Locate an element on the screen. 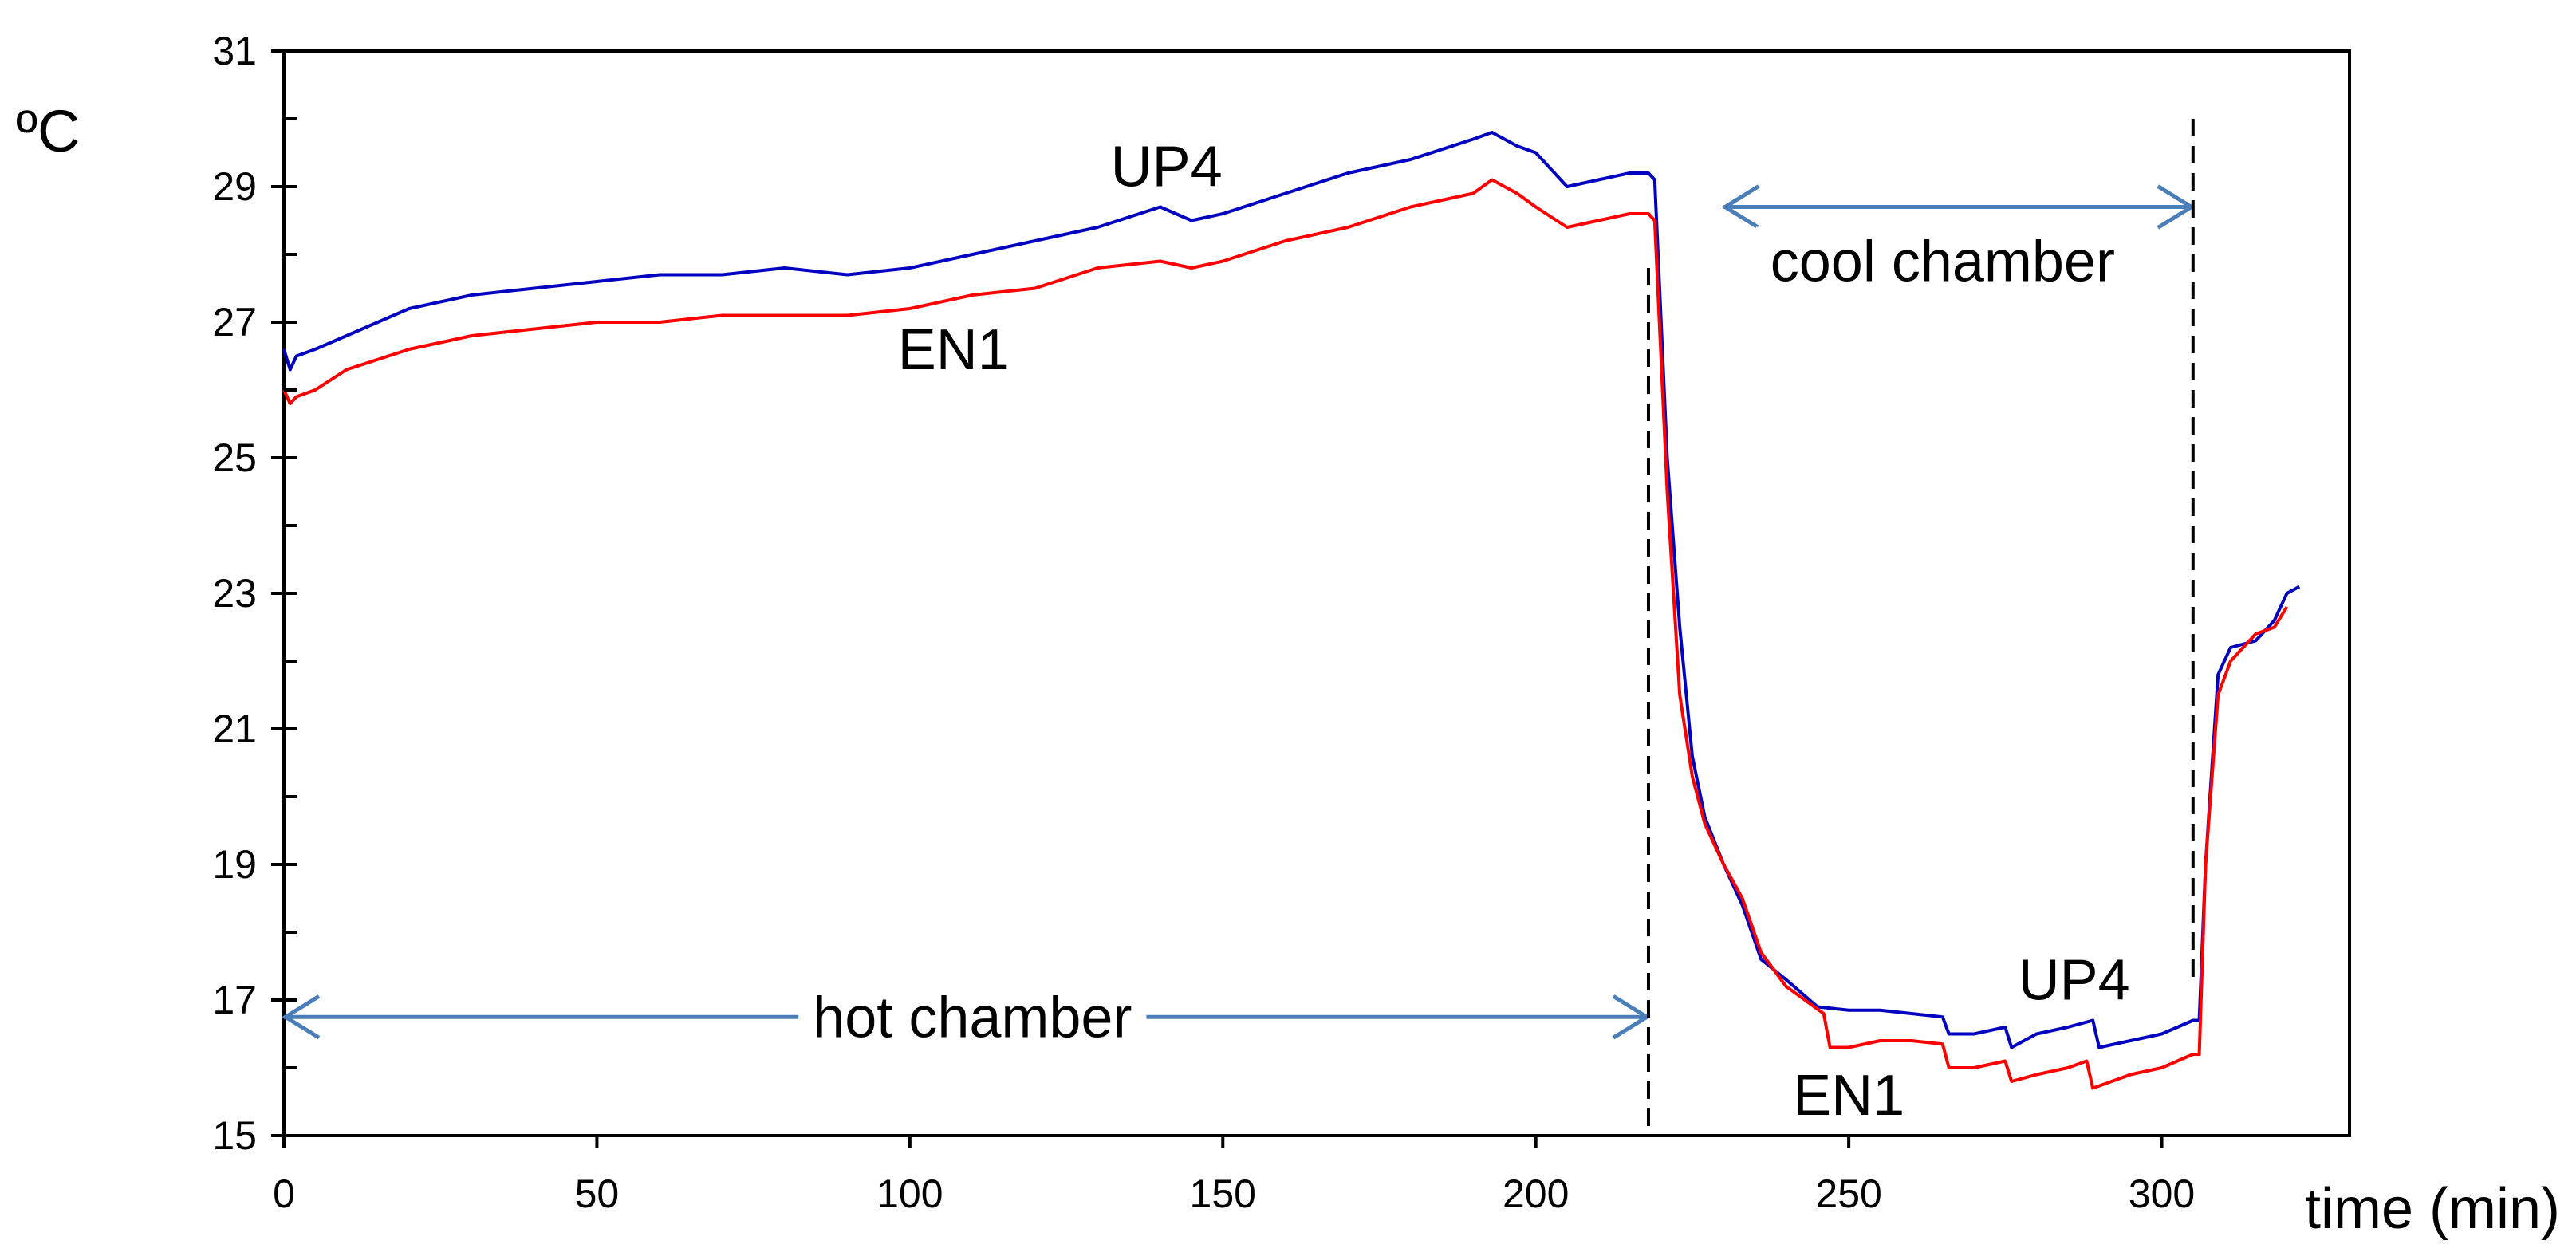  y-tick-label: 25 is located at coordinates (234, 457).